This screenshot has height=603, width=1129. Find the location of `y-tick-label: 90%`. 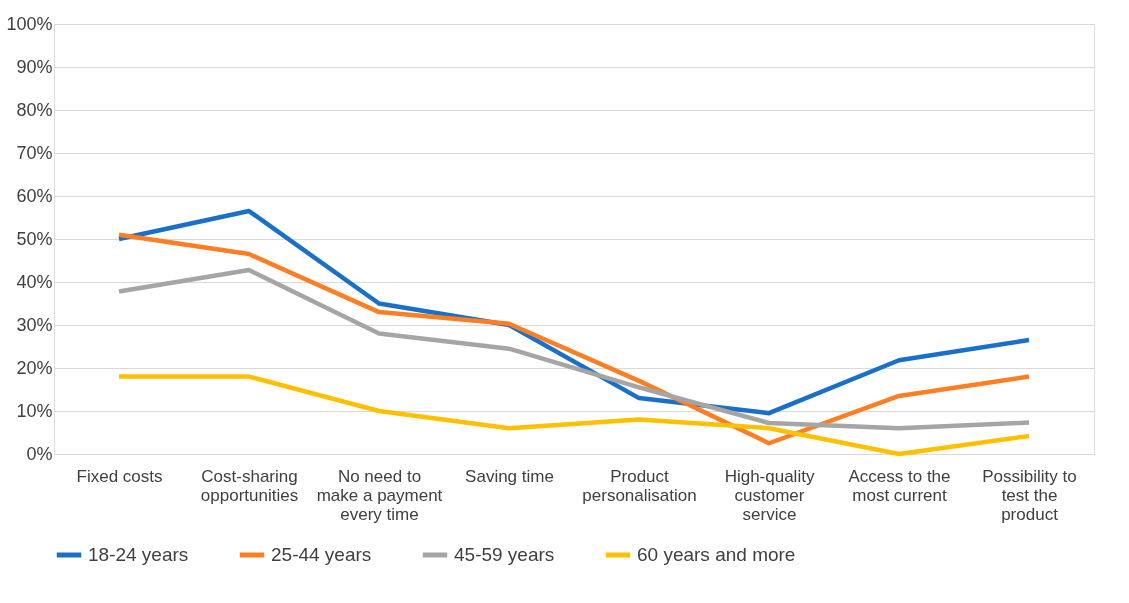

y-tick-label: 90% is located at coordinates (34, 66).